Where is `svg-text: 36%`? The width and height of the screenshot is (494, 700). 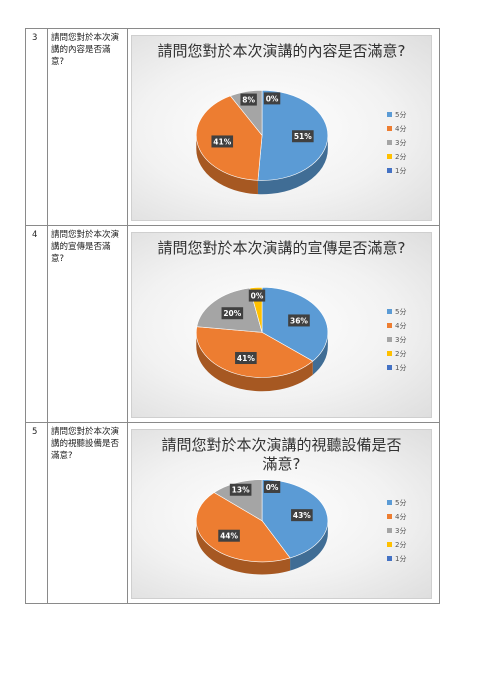
svg-text: 36% is located at coordinates (299, 320).